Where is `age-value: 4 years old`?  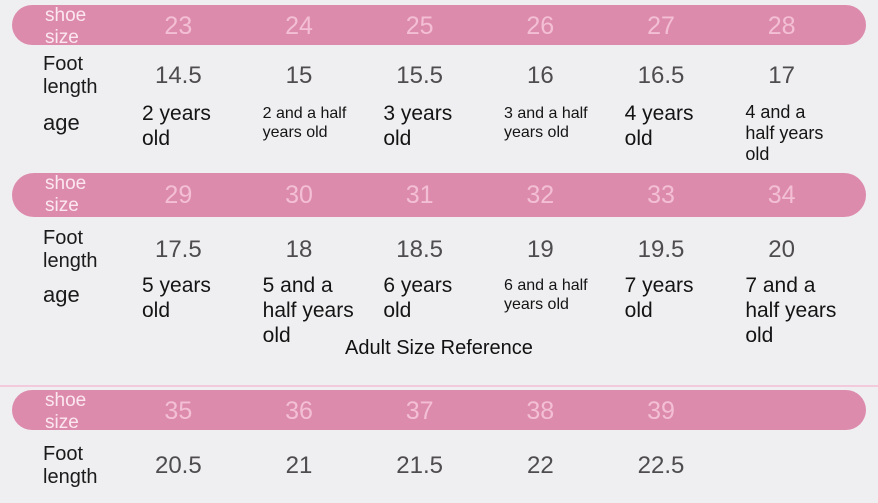
age-value: 4 years old is located at coordinates (659, 126).